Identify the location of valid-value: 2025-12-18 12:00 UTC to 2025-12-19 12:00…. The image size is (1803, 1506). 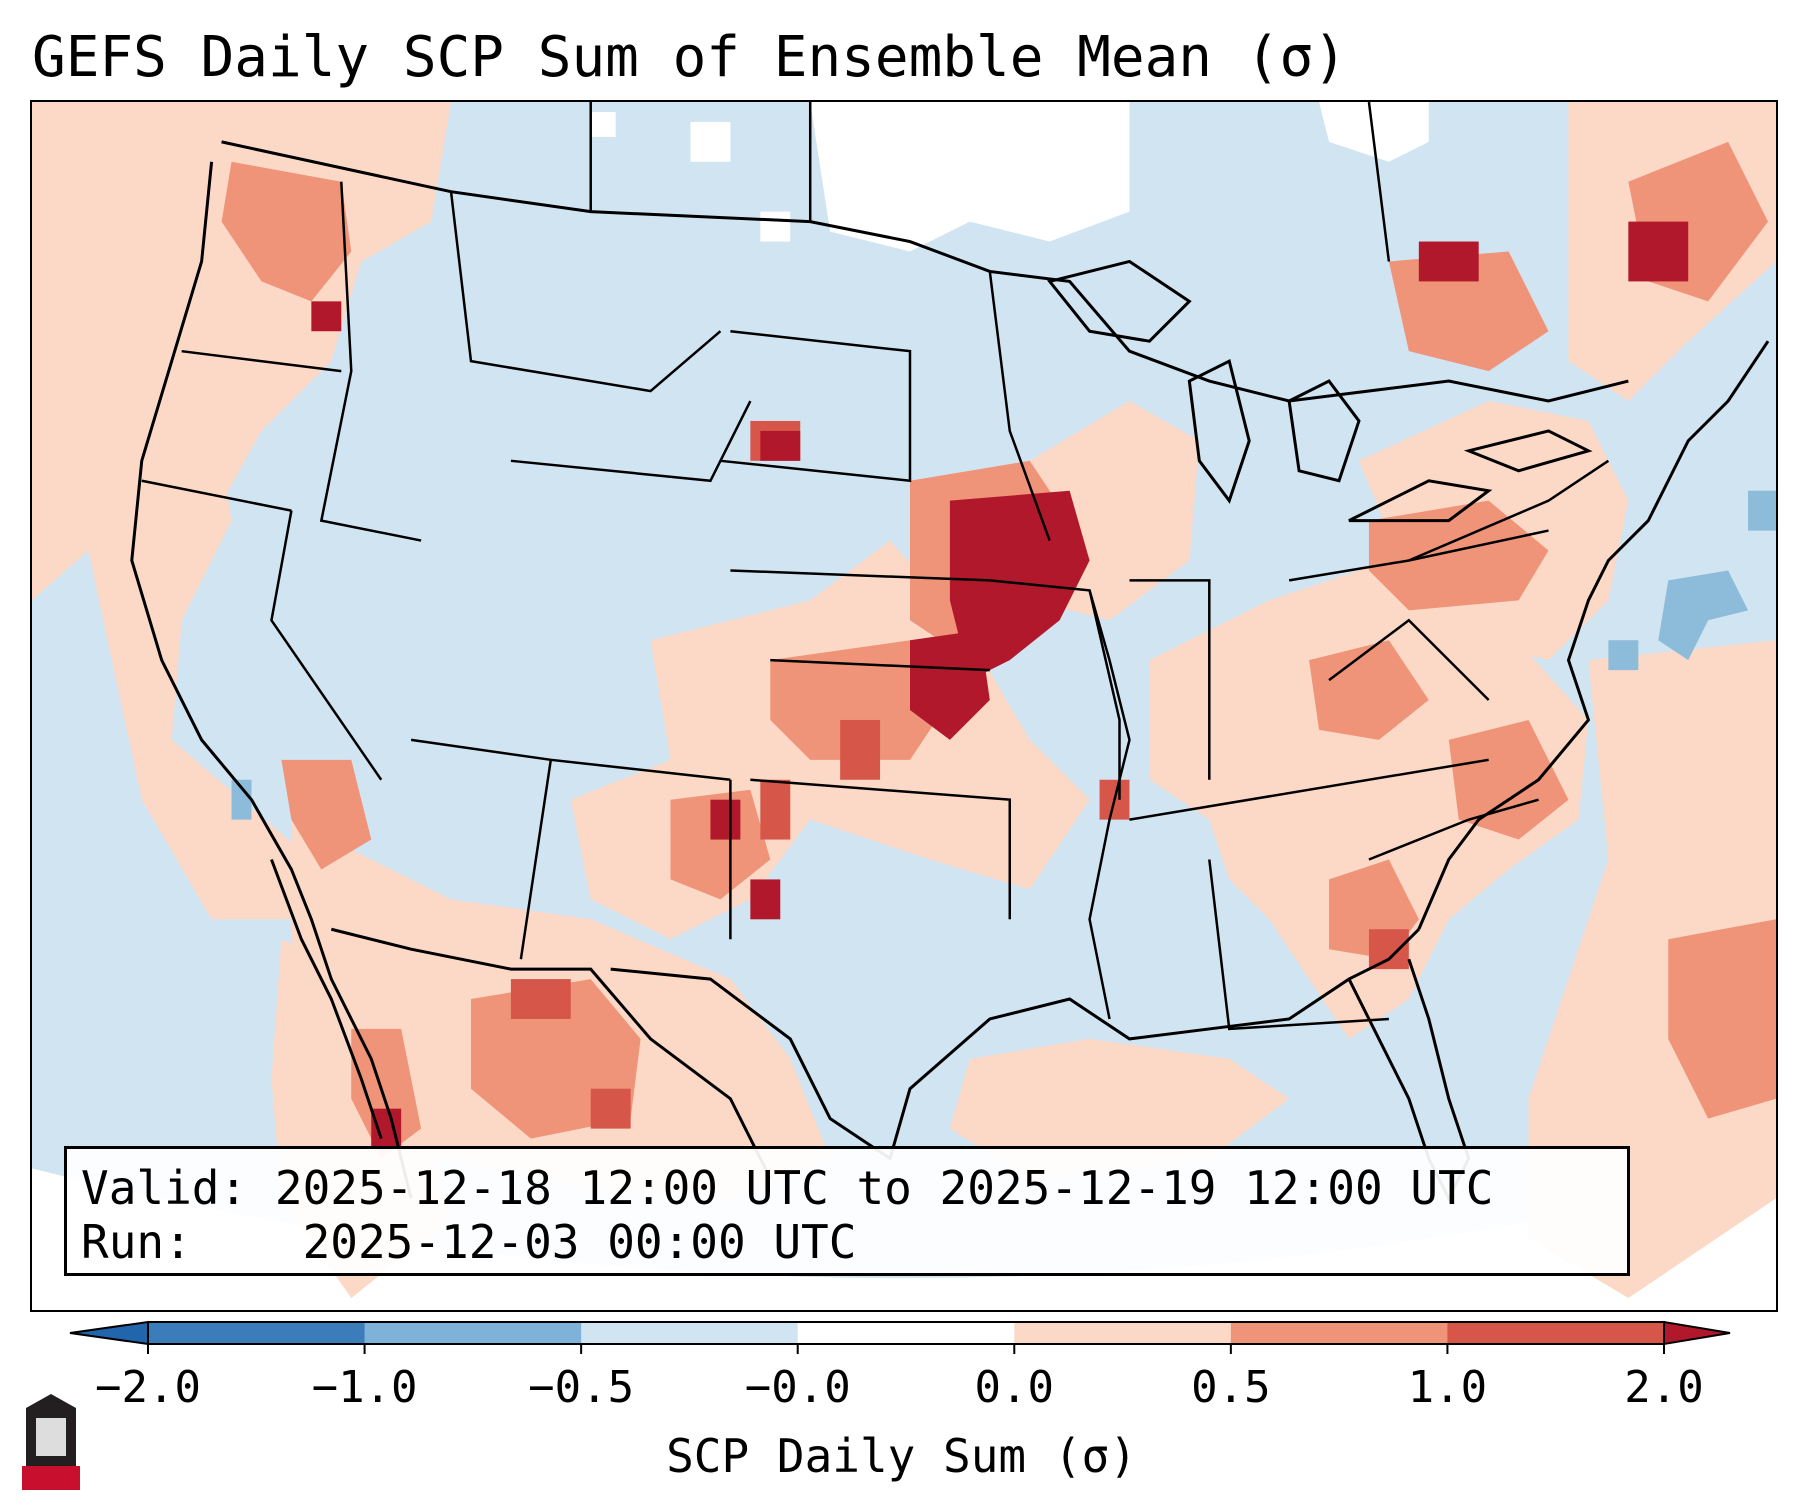
(884, 1188).